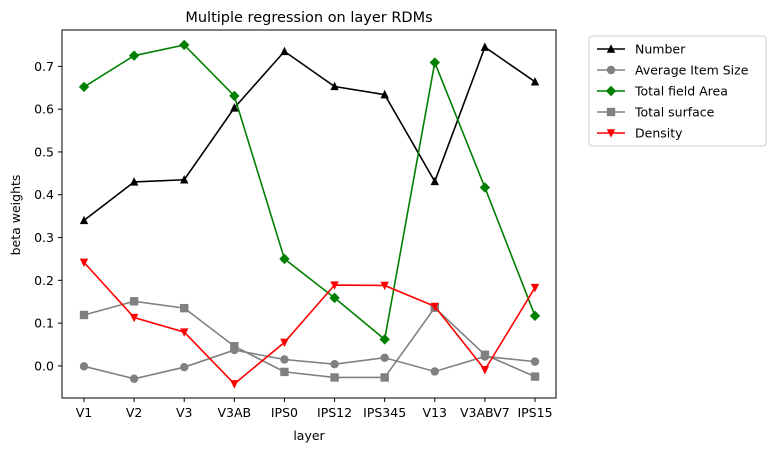 The height and width of the screenshot is (457, 775). I want to click on legend-item: Number, so click(641, 49).